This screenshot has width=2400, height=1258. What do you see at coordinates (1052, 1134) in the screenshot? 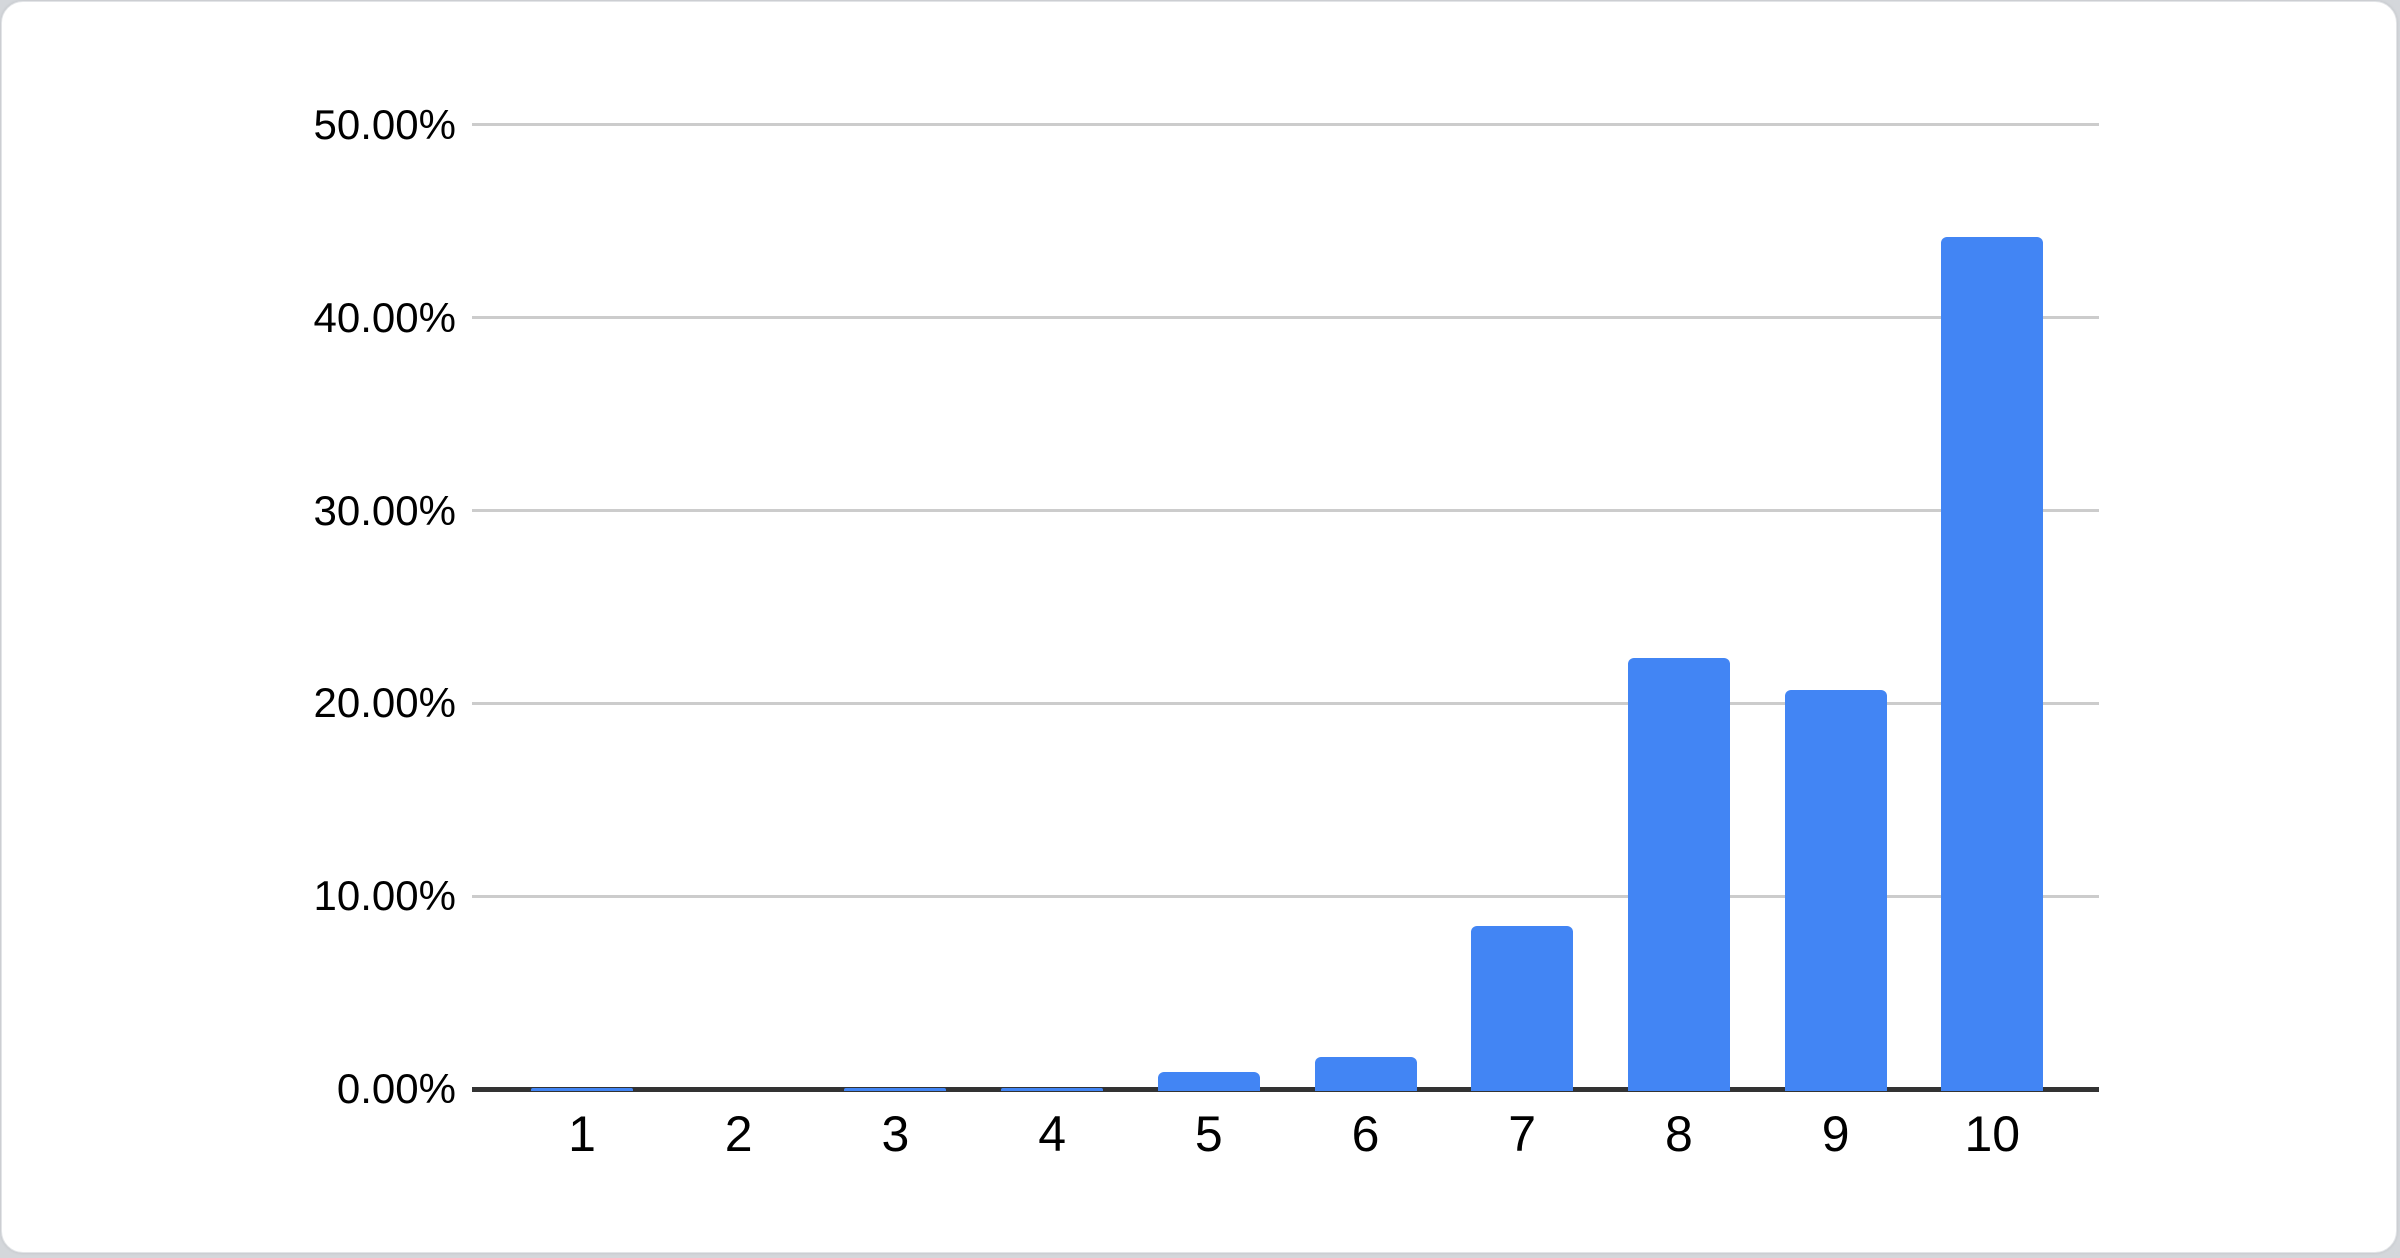
I see `x-tick-label: 4` at bounding box center [1052, 1134].